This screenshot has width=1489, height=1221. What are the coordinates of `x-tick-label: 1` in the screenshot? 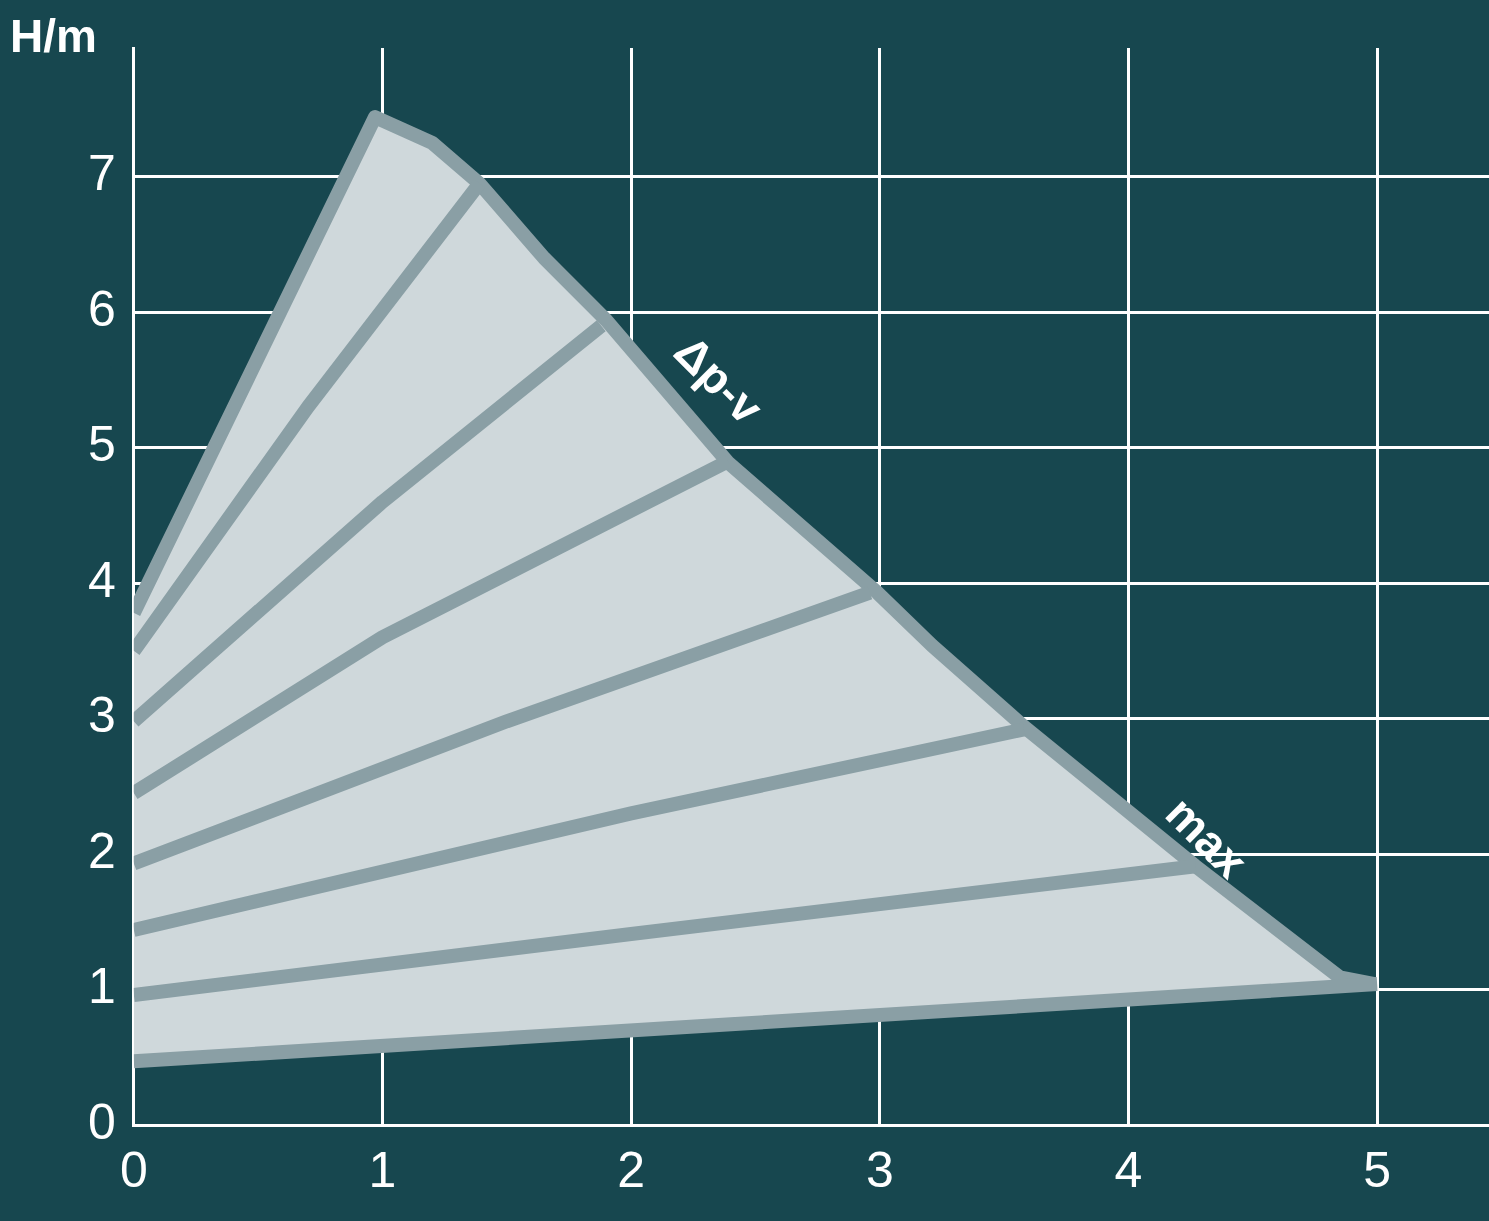 It's located at (382, 1169).